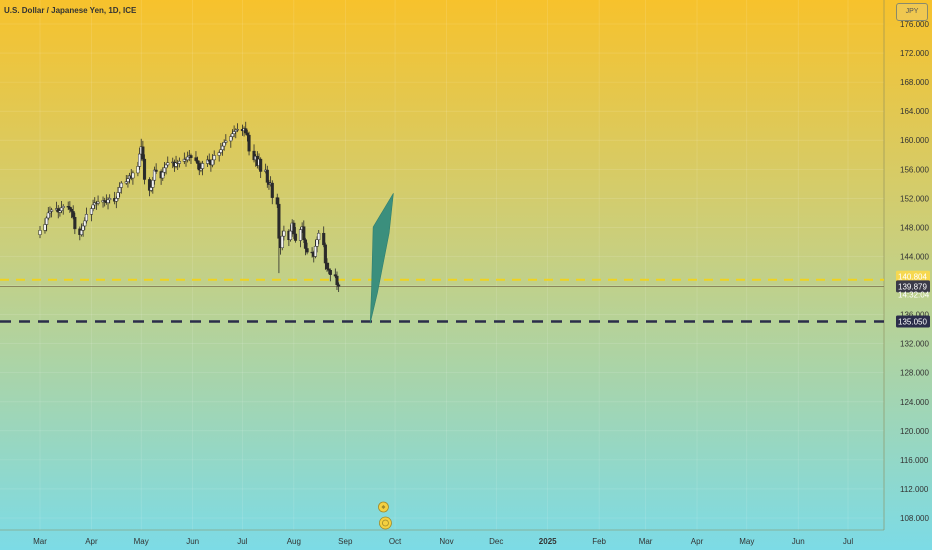 This screenshot has height=550, width=932. What do you see at coordinates (746, 541) in the screenshot?
I see `x-tick-label: May` at bounding box center [746, 541].